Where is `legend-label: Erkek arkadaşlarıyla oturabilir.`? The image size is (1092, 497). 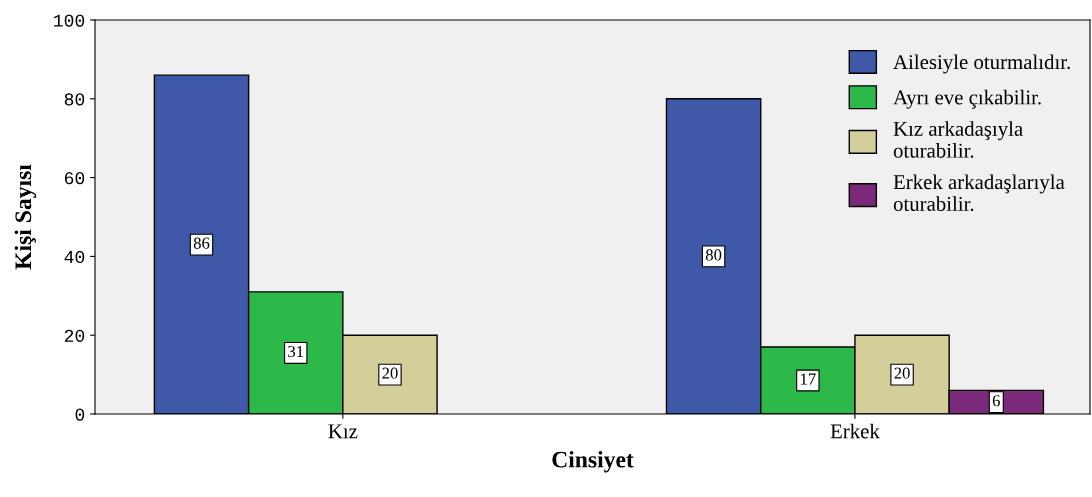 legend-label: Erkek arkadaşlarıyla oturabilir. is located at coordinates (979, 193).